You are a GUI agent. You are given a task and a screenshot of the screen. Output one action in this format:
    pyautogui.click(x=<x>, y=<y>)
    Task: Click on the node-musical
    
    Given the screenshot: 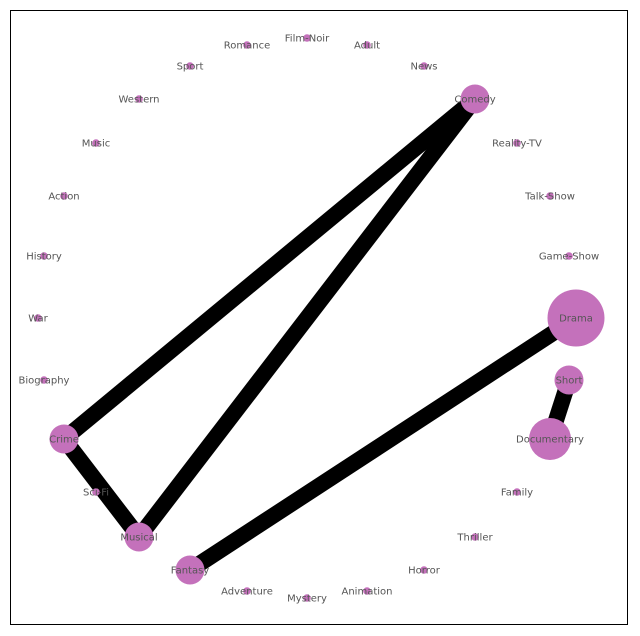 What is the action you would take?
    pyautogui.click(x=139, y=537)
    